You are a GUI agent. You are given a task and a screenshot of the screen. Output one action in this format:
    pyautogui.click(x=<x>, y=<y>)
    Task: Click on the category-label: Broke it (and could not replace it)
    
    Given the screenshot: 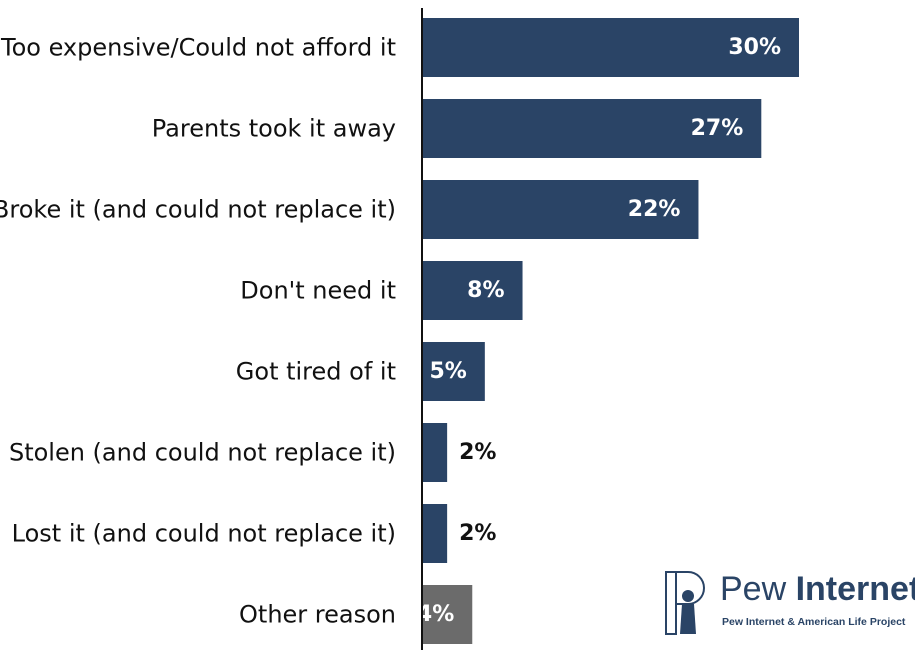 What is the action you would take?
    pyautogui.click(x=198, y=210)
    